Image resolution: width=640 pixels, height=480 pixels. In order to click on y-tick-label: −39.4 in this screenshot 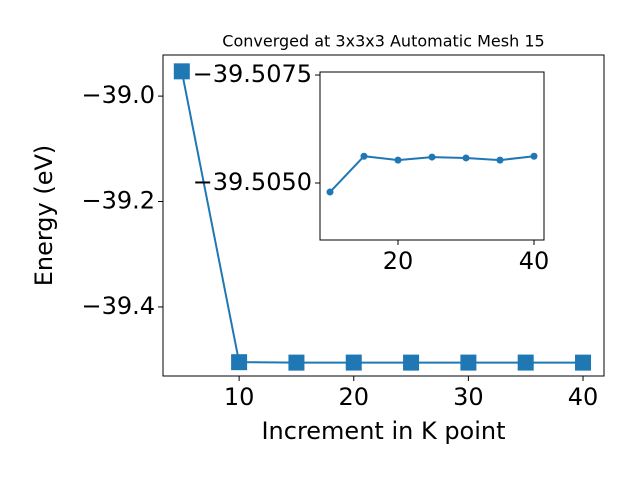, I will do `click(118, 306)`.